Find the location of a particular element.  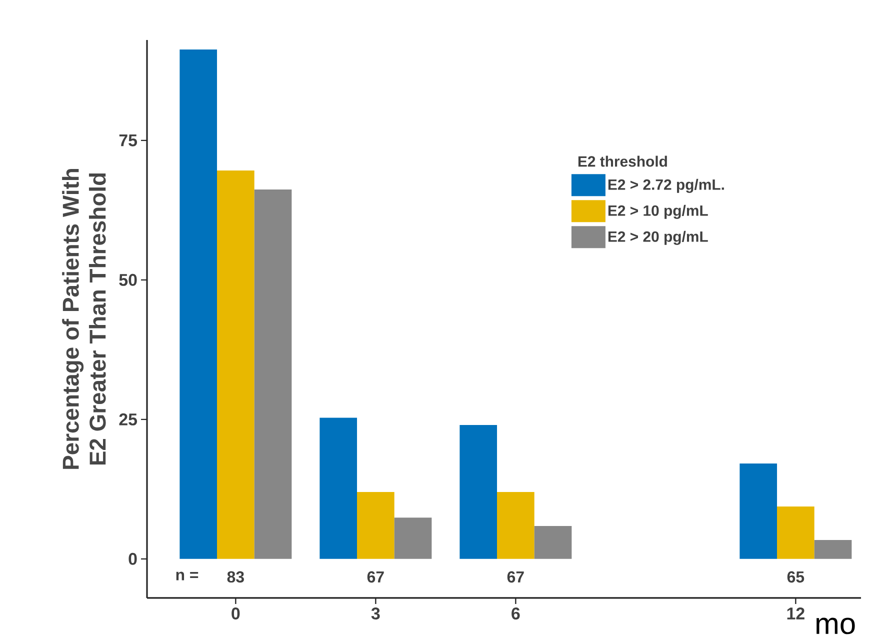

legend-label: E2 > 2.72 pg/mL. is located at coordinates (666, 185).